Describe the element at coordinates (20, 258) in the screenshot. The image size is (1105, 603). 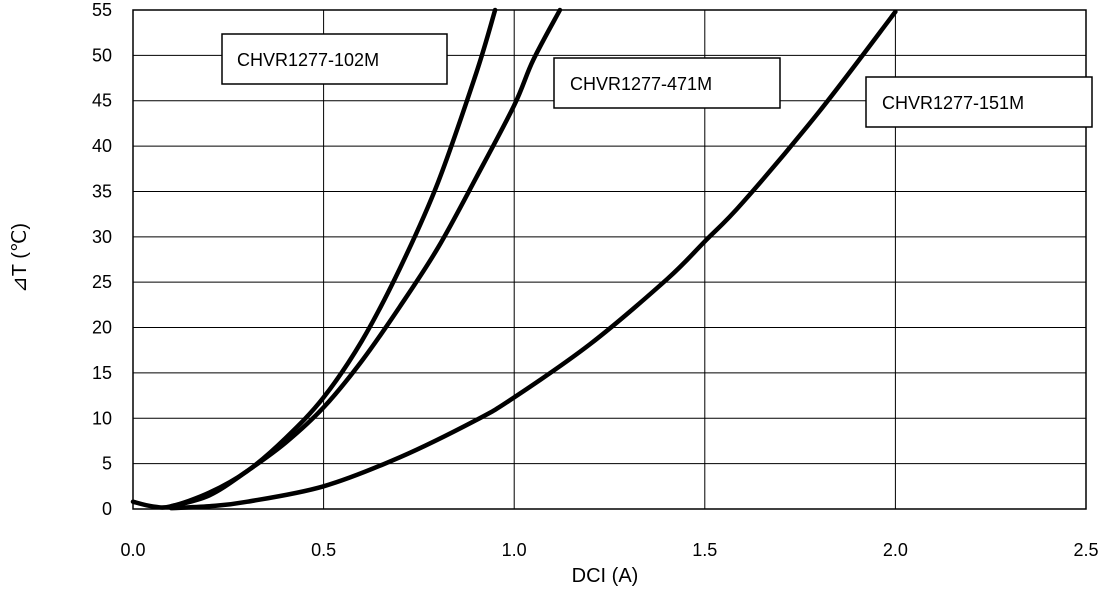
I see `y-axis-title: ⊿T (℃)` at that location.